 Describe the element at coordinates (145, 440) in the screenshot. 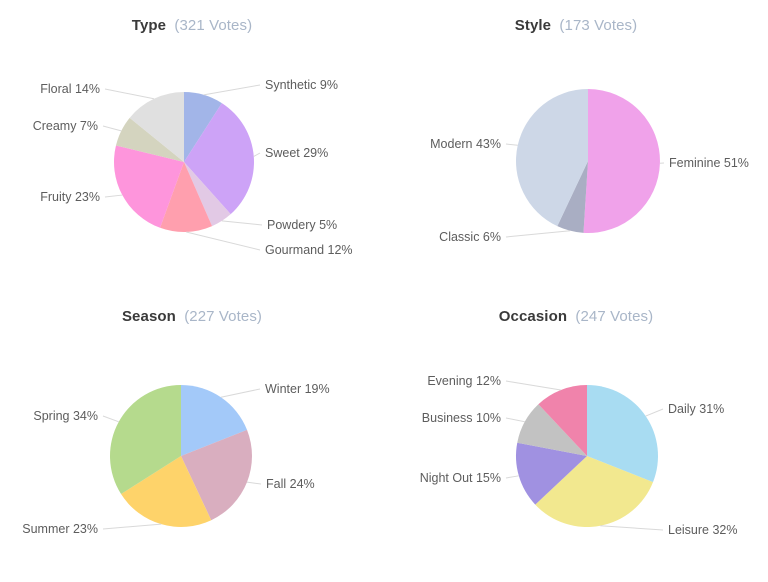

I see `pie-slice-spring` at that location.